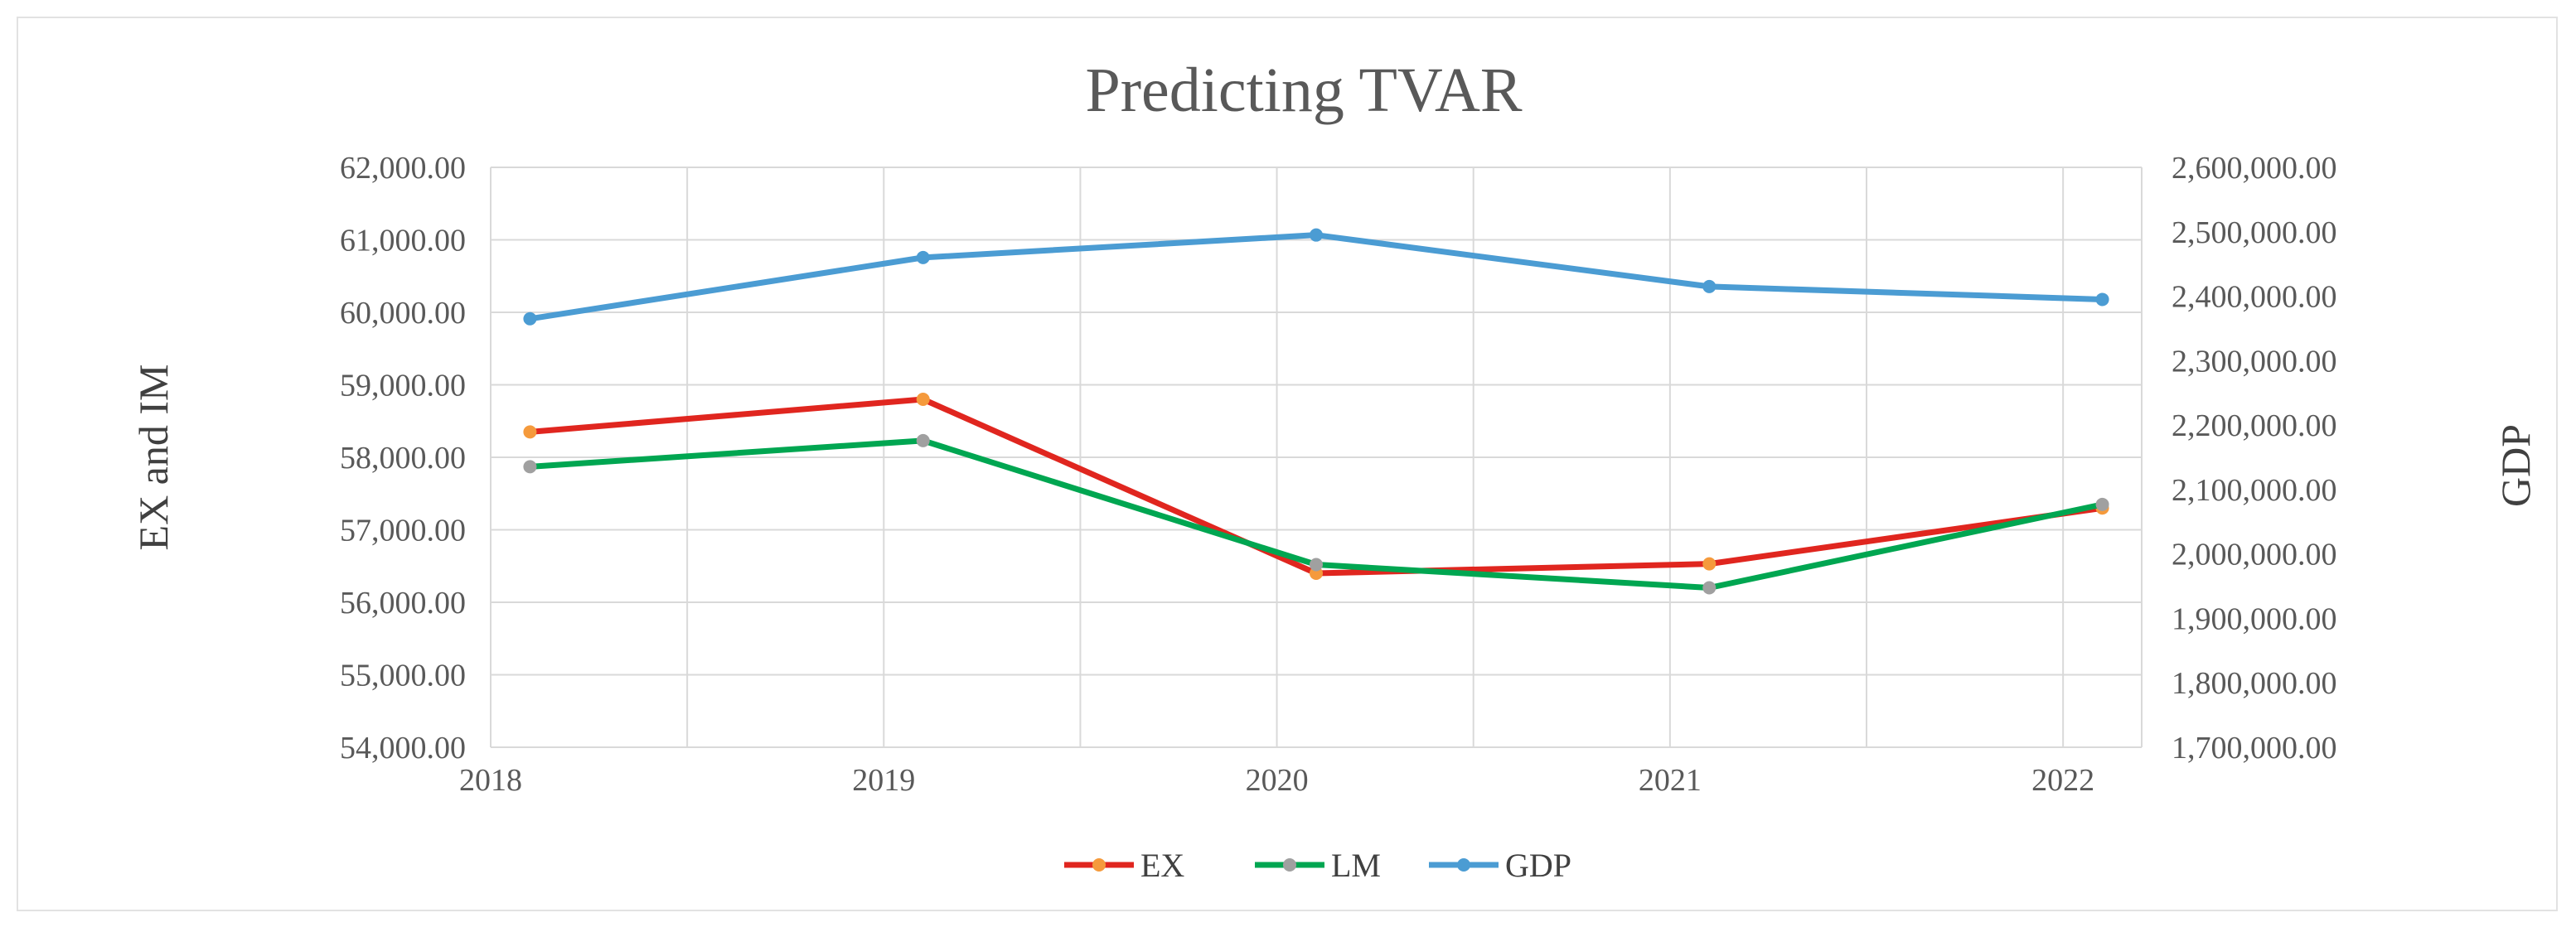 Image resolution: width=2576 pixels, height=932 pixels. I want to click on left-axis-title: EX and IM, so click(153, 458).